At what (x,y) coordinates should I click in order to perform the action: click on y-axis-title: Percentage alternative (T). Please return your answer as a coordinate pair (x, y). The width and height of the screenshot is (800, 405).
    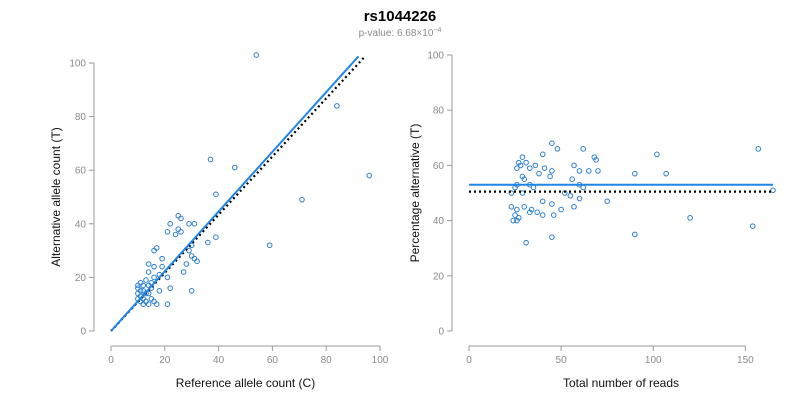
    Looking at the image, I should click on (415, 193).